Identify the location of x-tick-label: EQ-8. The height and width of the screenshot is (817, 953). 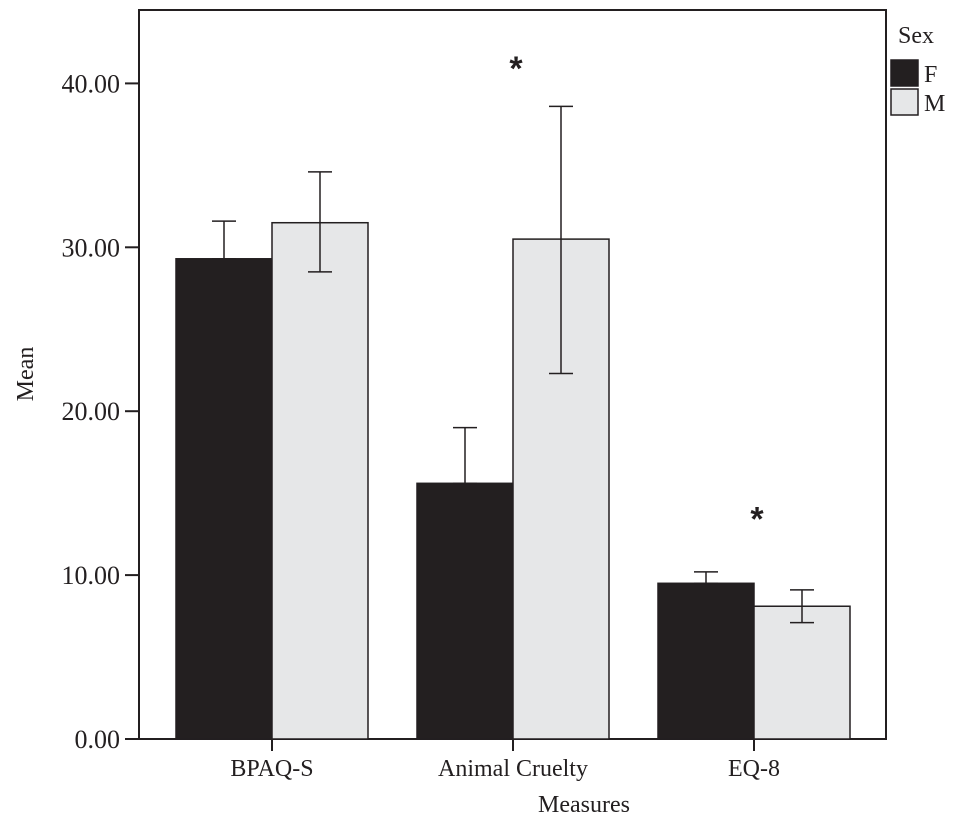
(754, 769).